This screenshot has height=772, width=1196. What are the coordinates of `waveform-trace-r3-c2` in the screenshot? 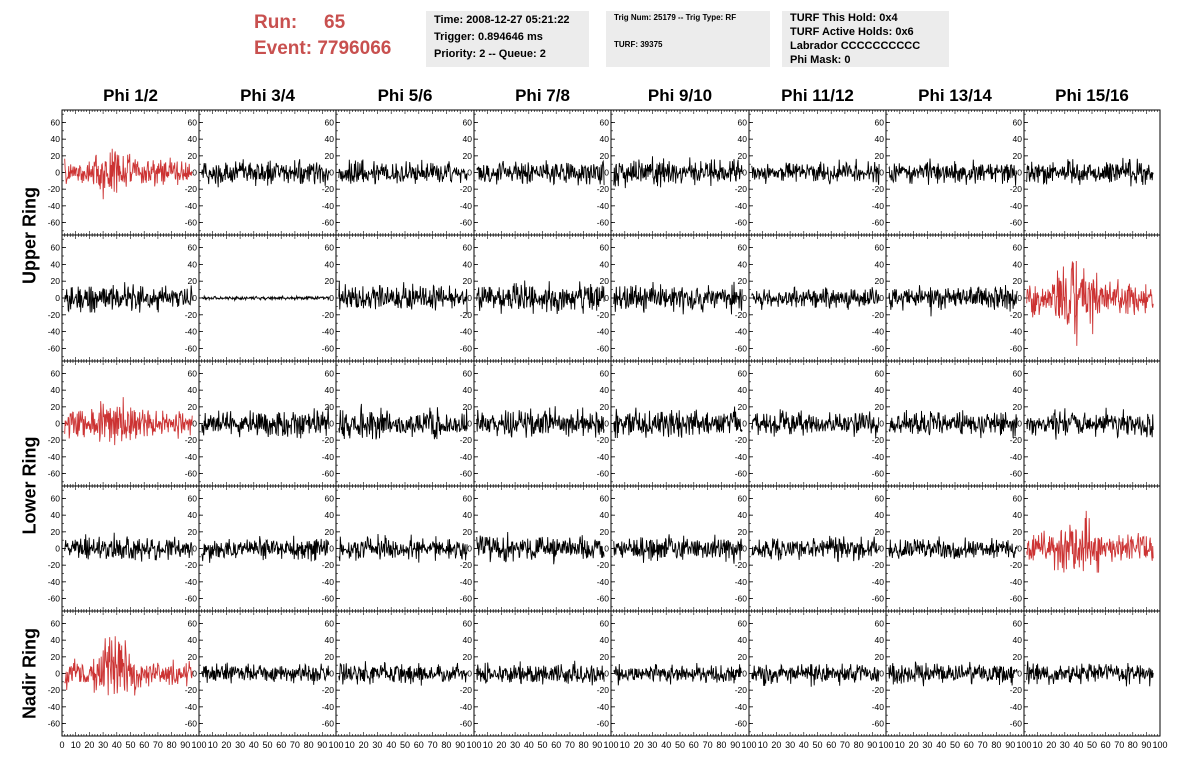 It's located at (265, 423).